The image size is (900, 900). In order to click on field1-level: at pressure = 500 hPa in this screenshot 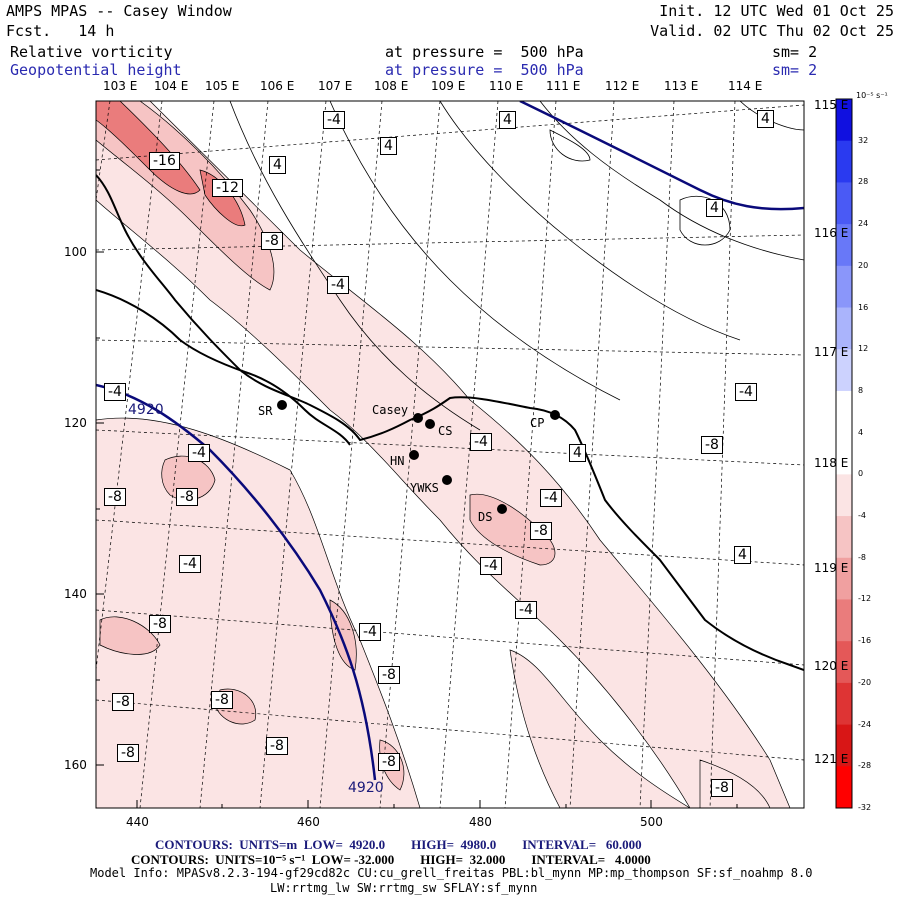, I will do `click(484, 52)`.